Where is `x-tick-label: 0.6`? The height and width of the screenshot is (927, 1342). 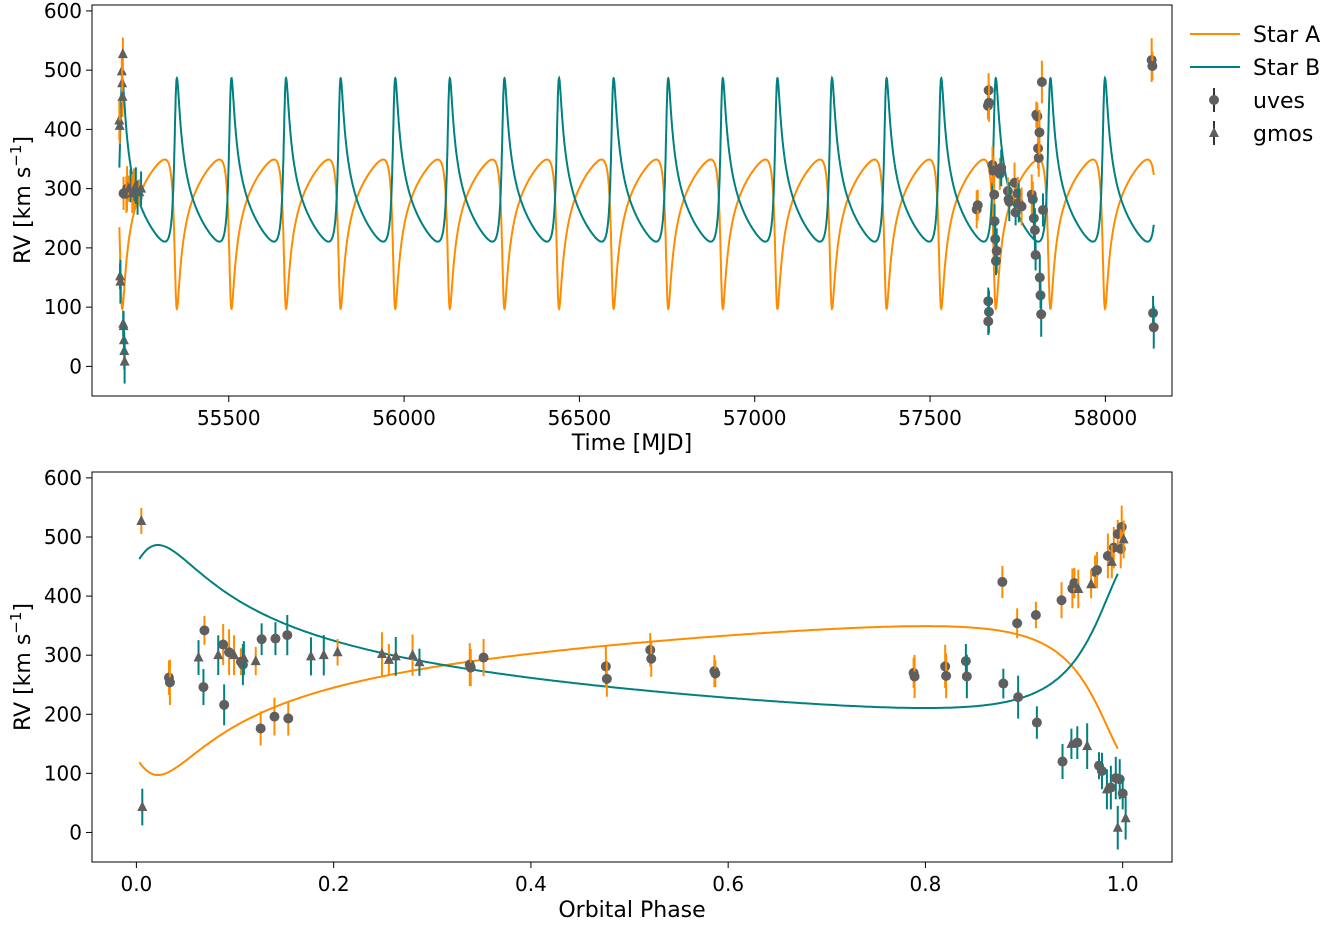
x-tick-label: 0.6 is located at coordinates (728, 884).